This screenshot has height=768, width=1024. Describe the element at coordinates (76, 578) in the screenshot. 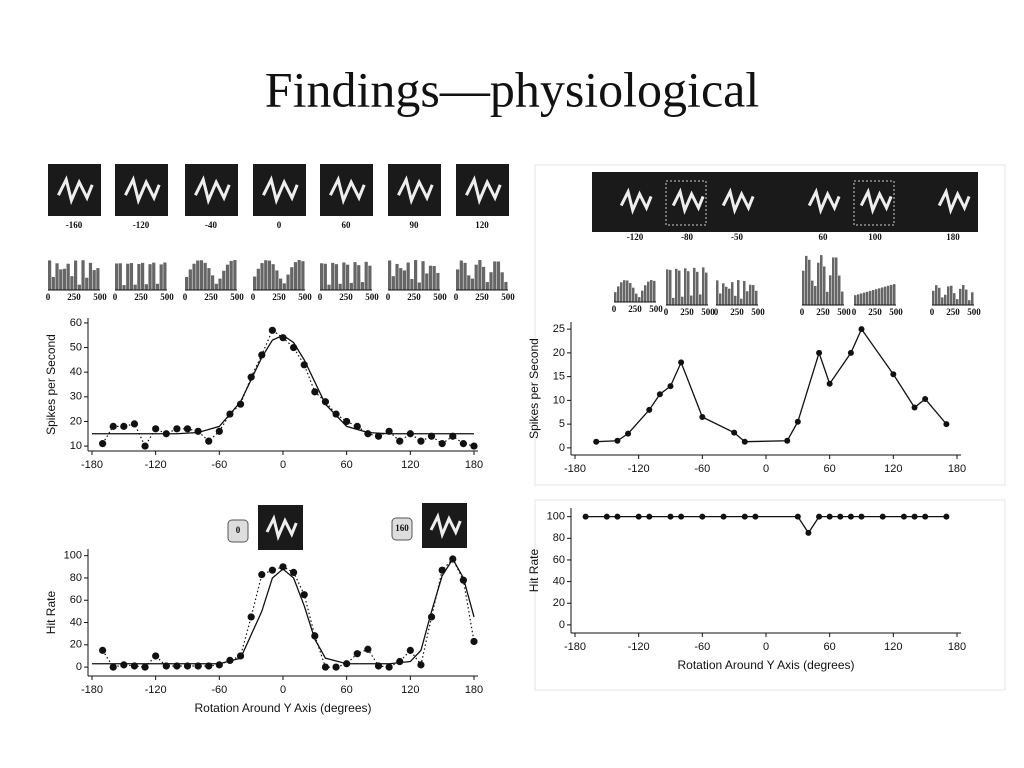

I see `y-tick-label: 80` at that location.